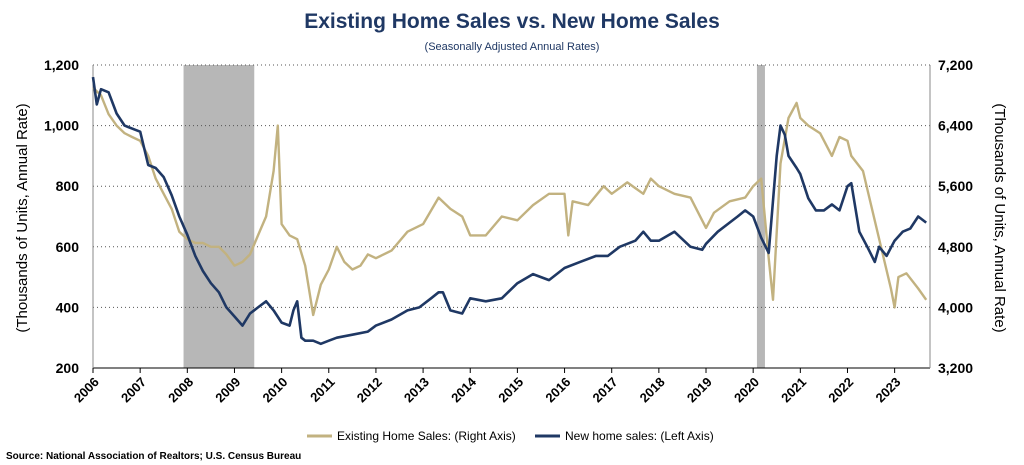  What do you see at coordinates (746, 389) in the screenshot?
I see `x-tick-label: 2020` at bounding box center [746, 389].